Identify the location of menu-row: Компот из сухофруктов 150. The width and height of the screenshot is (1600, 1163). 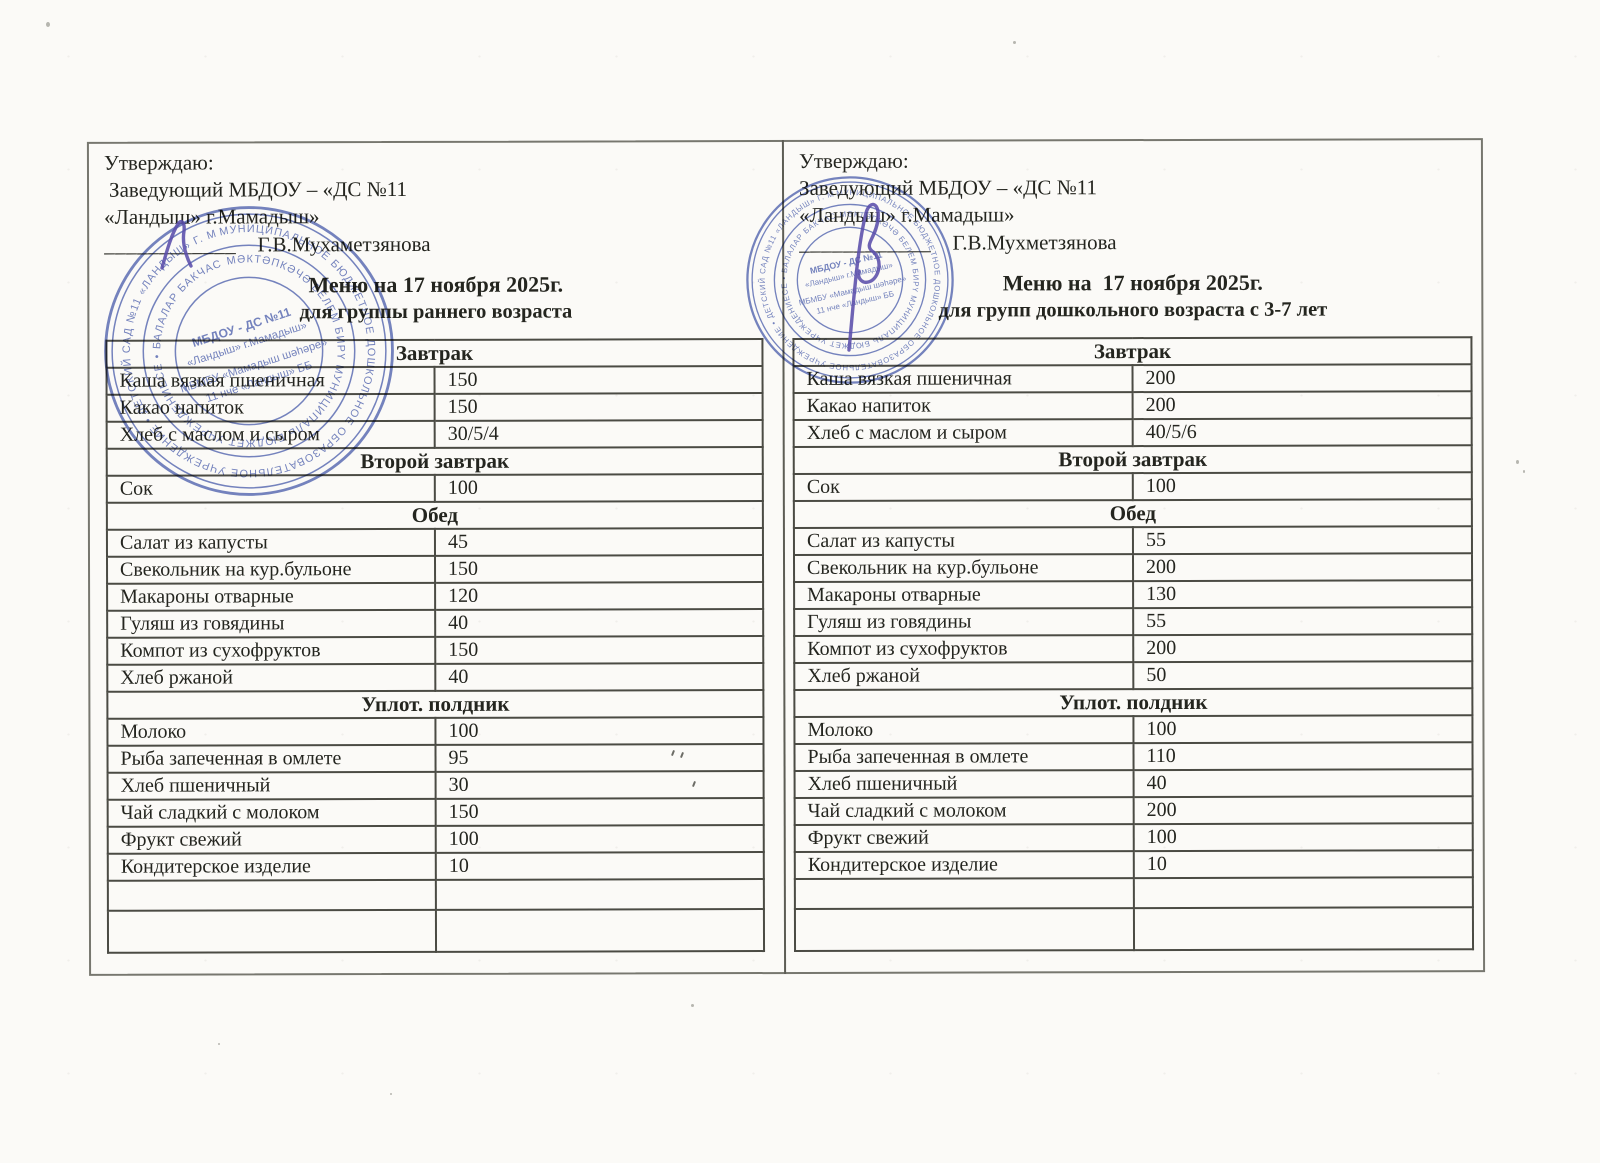
(435, 650).